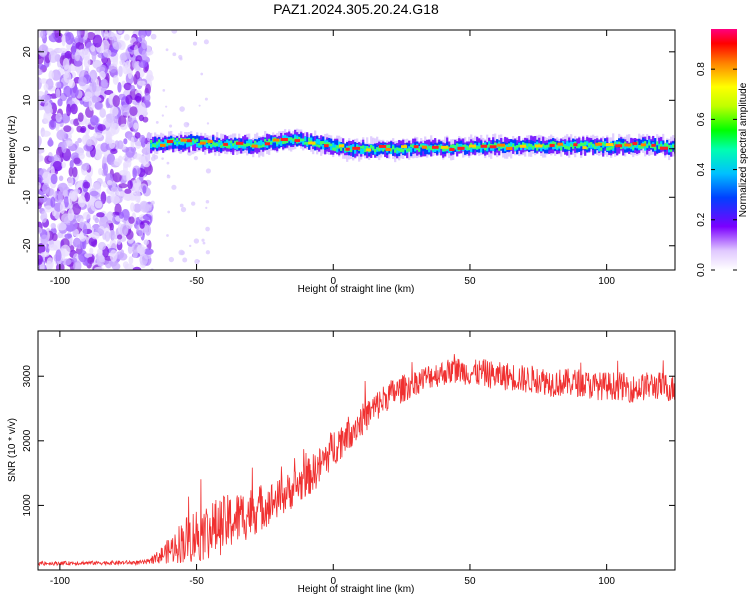 Image resolution: width=750 pixels, height=600 pixels. I want to click on snr-ytick-label: 2000, so click(27, 440).